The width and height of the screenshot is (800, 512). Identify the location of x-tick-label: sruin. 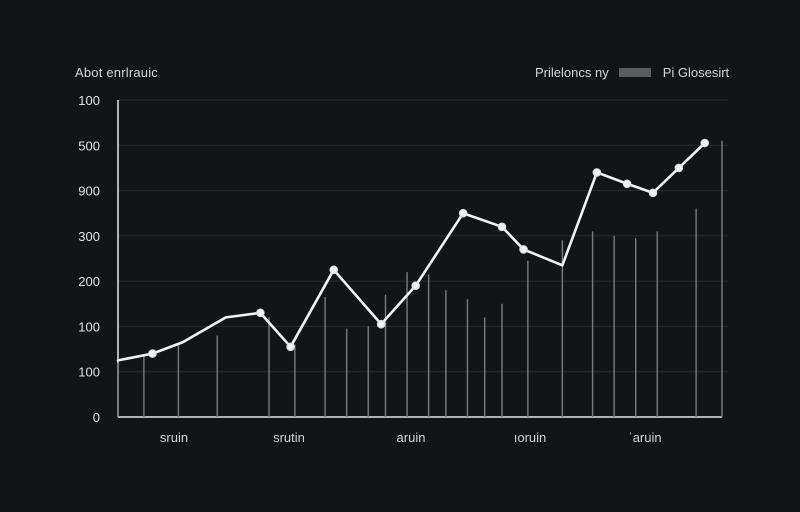
(174, 437).